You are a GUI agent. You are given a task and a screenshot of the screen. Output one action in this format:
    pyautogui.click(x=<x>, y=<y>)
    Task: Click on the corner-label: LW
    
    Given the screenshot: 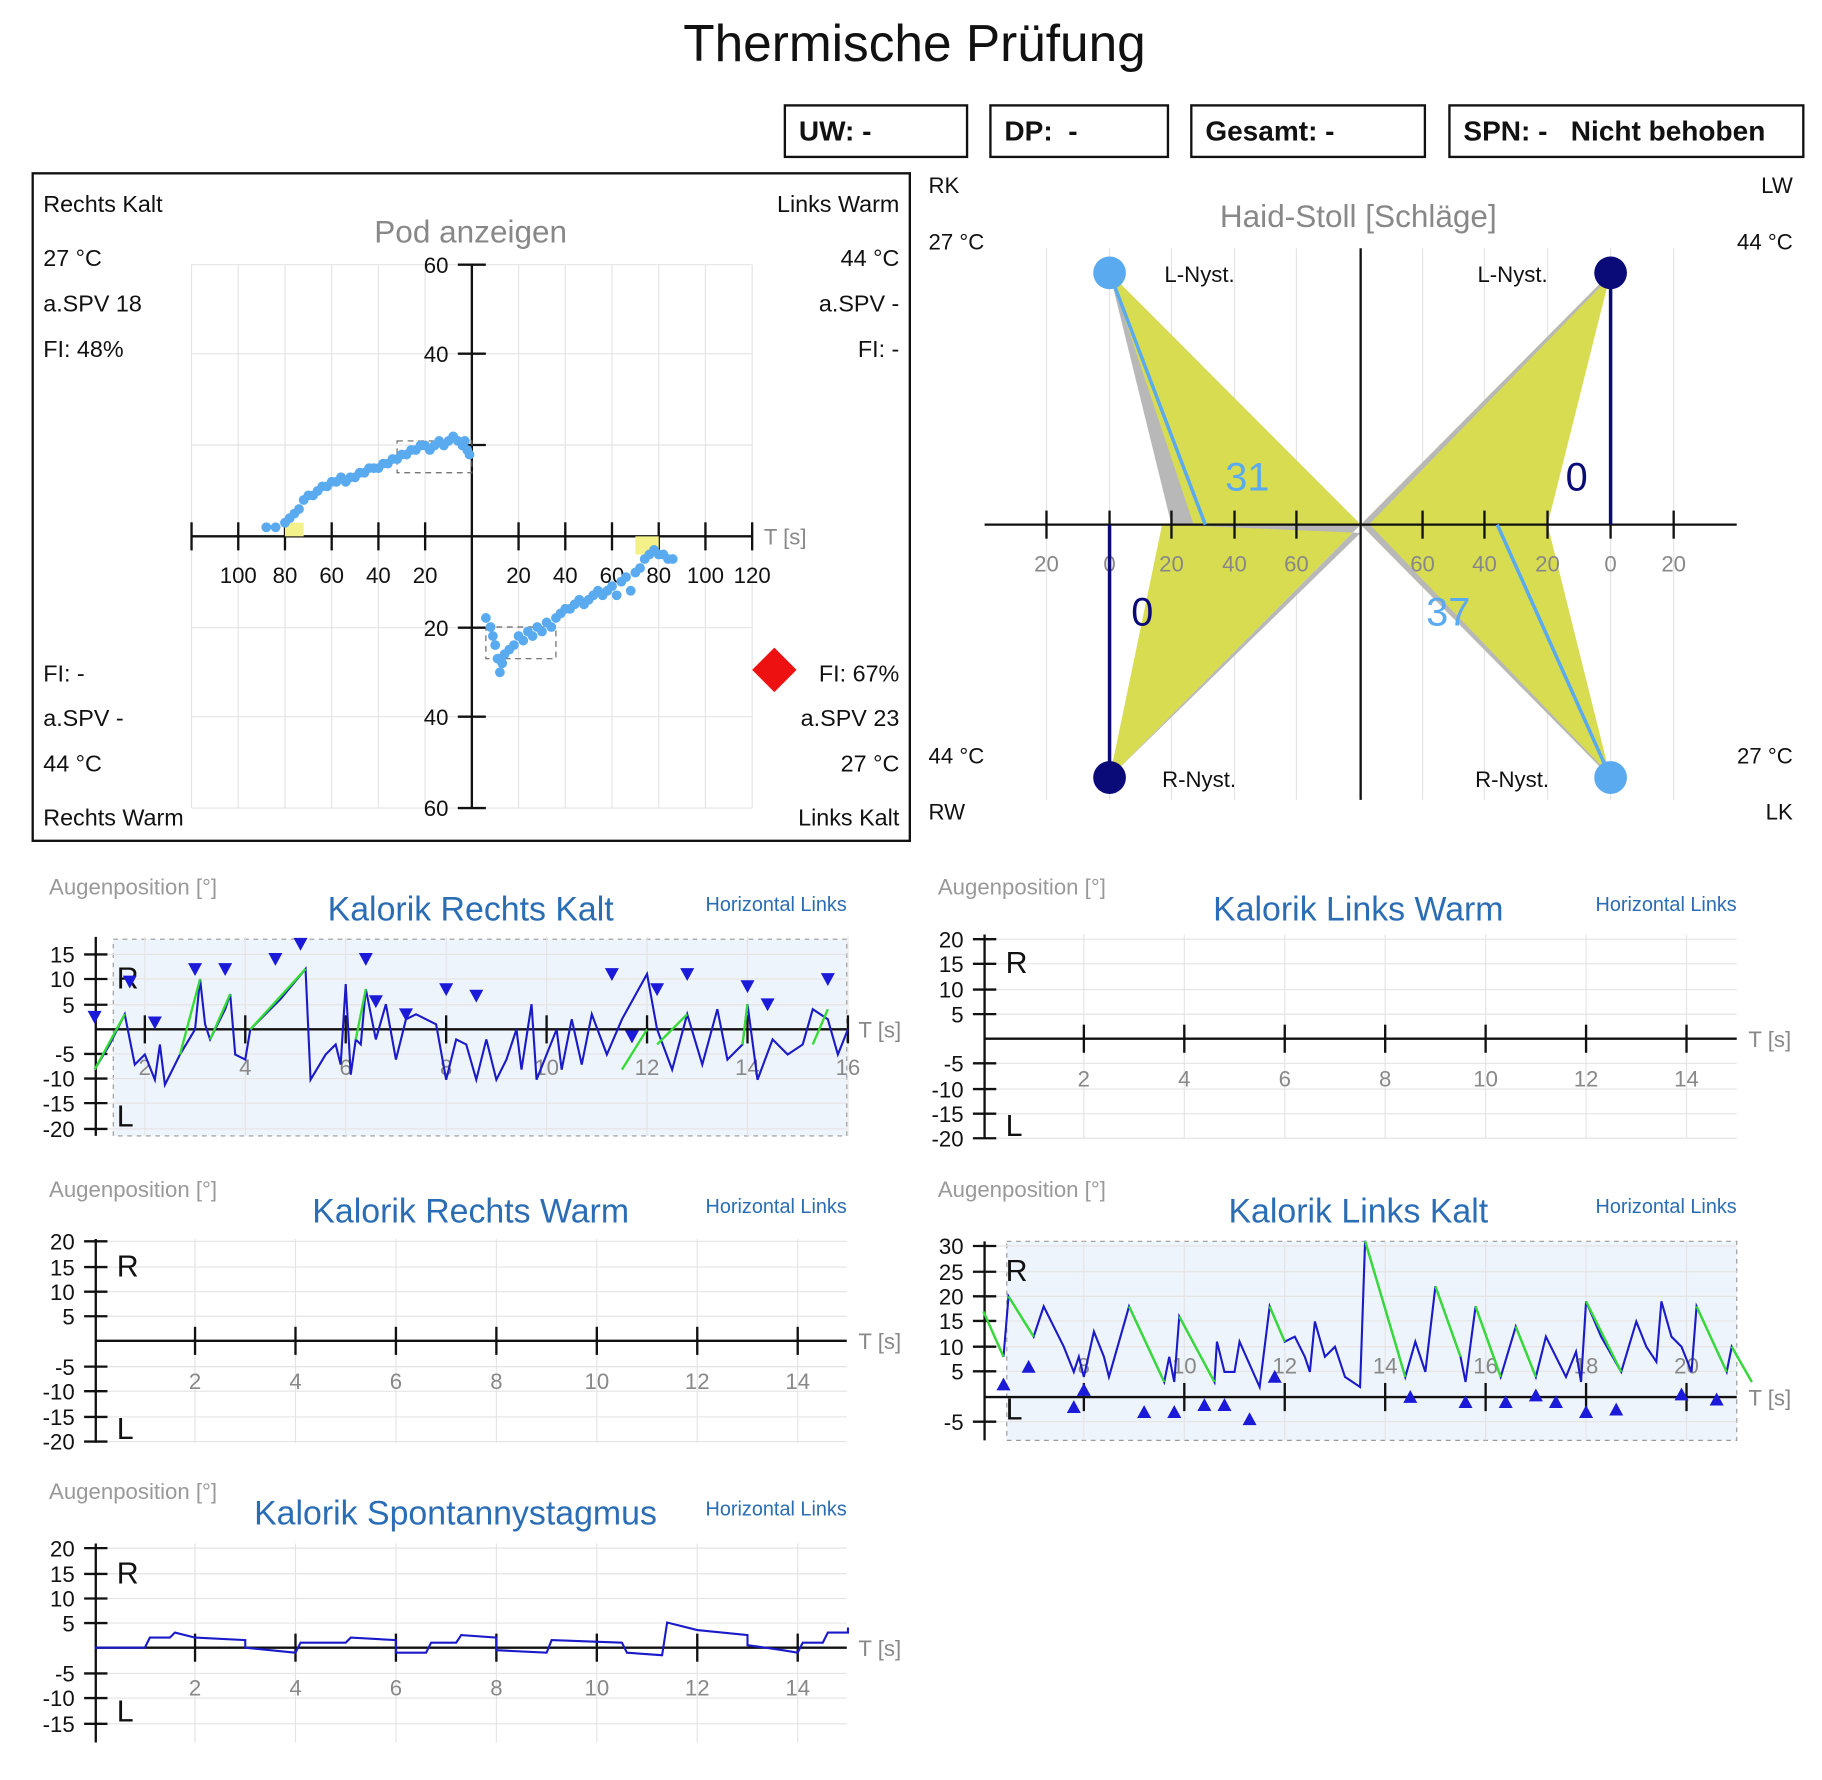 What is the action you would take?
    pyautogui.click(x=1777, y=185)
    